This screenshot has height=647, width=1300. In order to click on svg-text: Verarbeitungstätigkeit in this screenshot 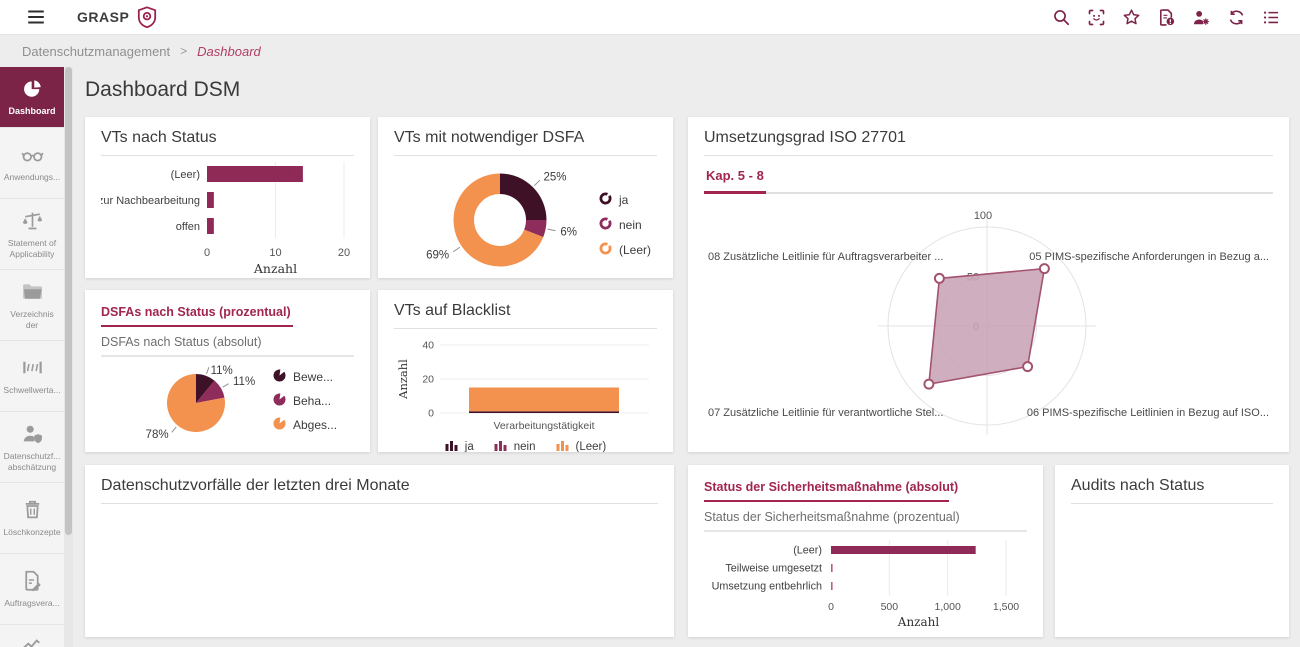, I will do `click(544, 426)`.